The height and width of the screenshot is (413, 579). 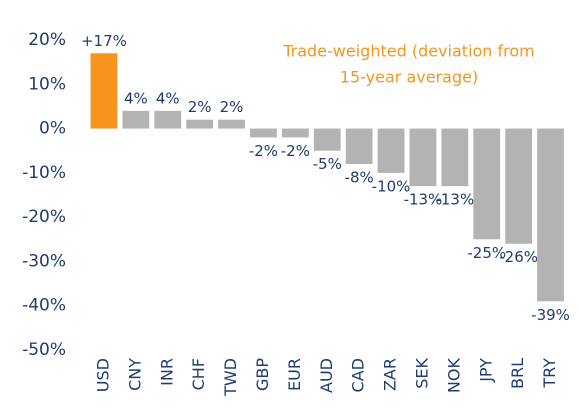 What do you see at coordinates (409, 77) in the screenshot?
I see `annotation: 15-year average)` at bounding box center [409, 77].